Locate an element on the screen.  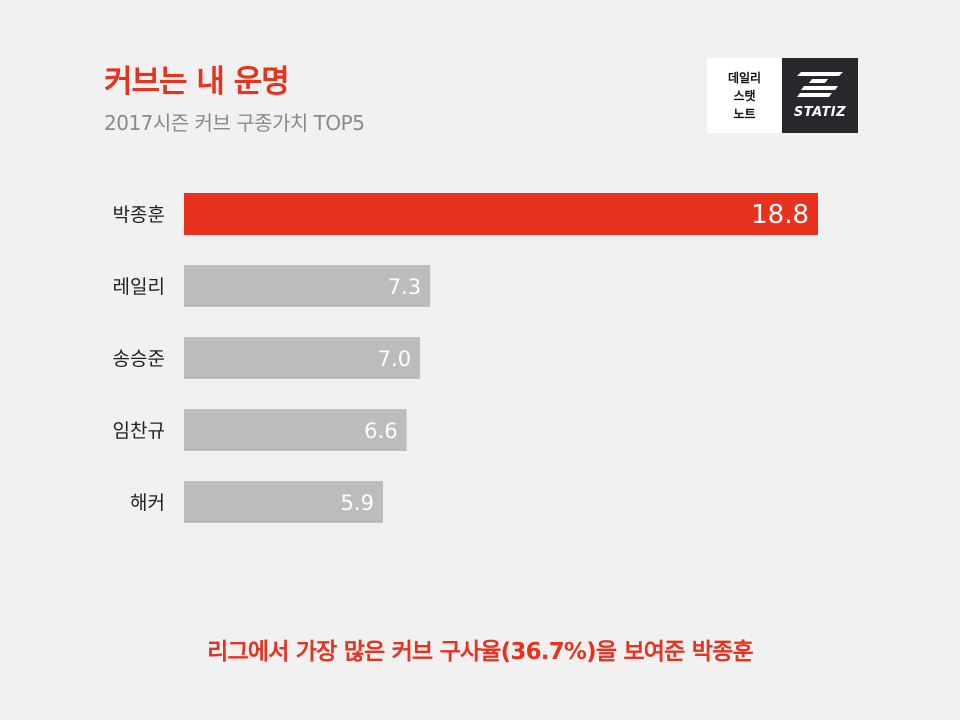
statiz-brand-badge: STATIZ is located at coordinates (820, 95).